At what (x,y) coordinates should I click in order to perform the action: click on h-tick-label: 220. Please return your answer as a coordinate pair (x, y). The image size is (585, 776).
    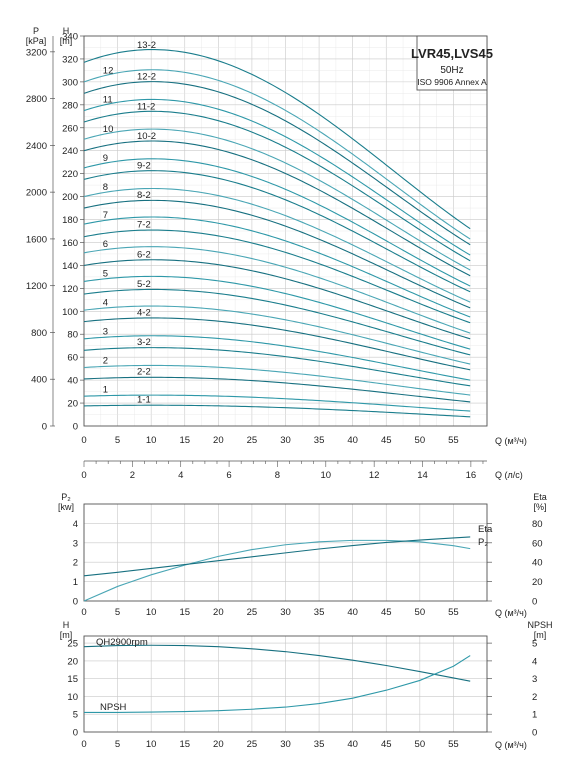
    Looking at the image, I should click on (70, 174).